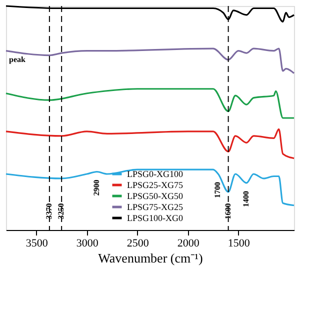  What do you see at coordinates (138, 244) in the screenshot?
I see `x-tick-label: 2500` at bounding box center [138, 244].